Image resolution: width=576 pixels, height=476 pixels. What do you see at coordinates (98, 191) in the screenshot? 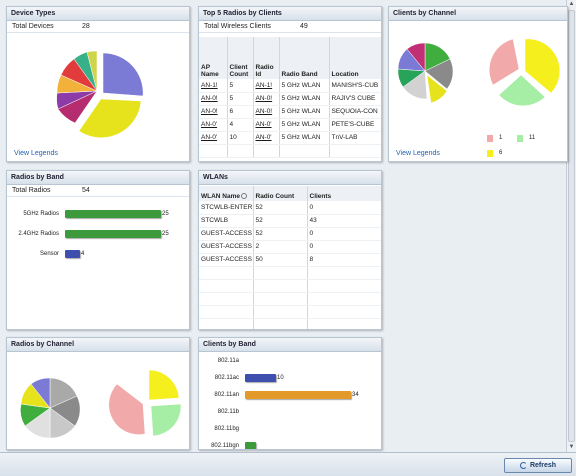
I see `total-radios-row: Total Radios 54` at bounding box center [98, 191].